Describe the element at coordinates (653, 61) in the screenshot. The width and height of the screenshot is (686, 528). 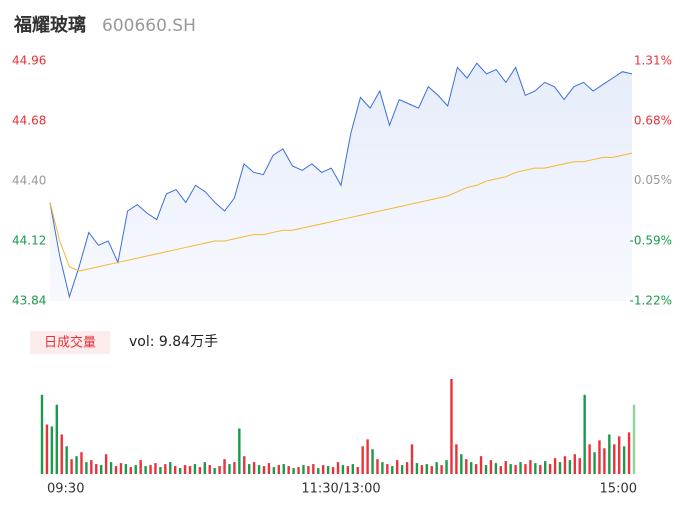
I see `y2-tick-label: 1.31%` at that location.